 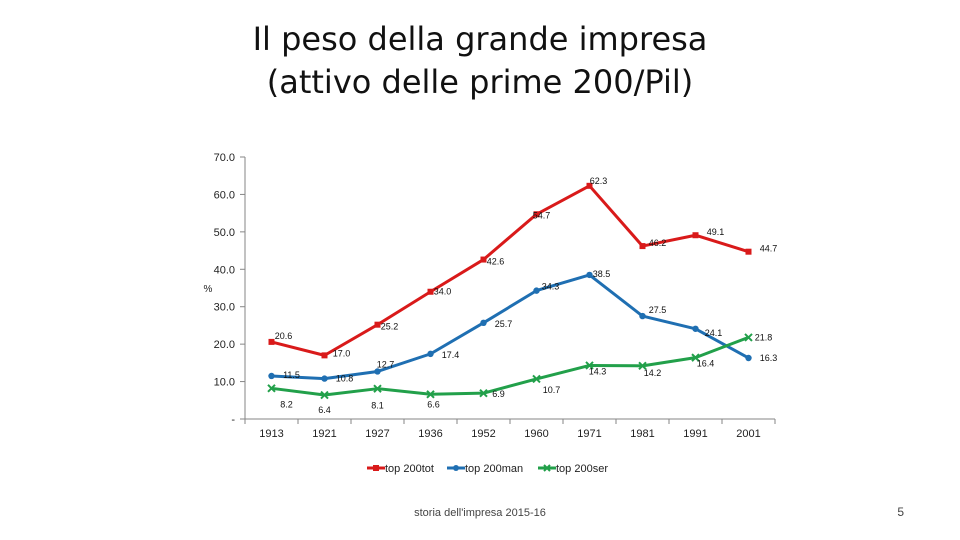 I want to click on y-tick-label: 70.0, so click(x=224, y=158).